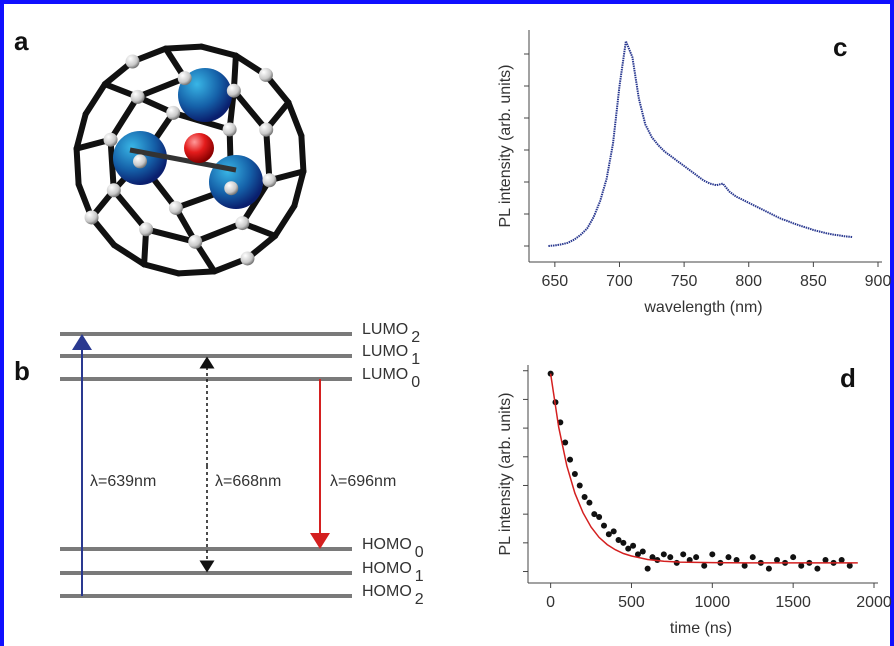 The image size is (894, 646). What do you see at coordinates (385, 374) in the screenshot?
I see `level-name: LUMO` at bounding box center [385, 374].